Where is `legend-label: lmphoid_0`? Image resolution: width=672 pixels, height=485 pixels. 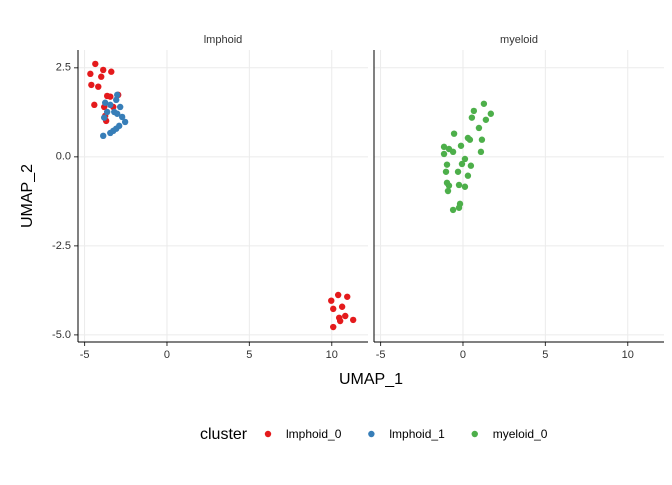
legend-label: lmphoid_0 is located at coordinates (314, 434).